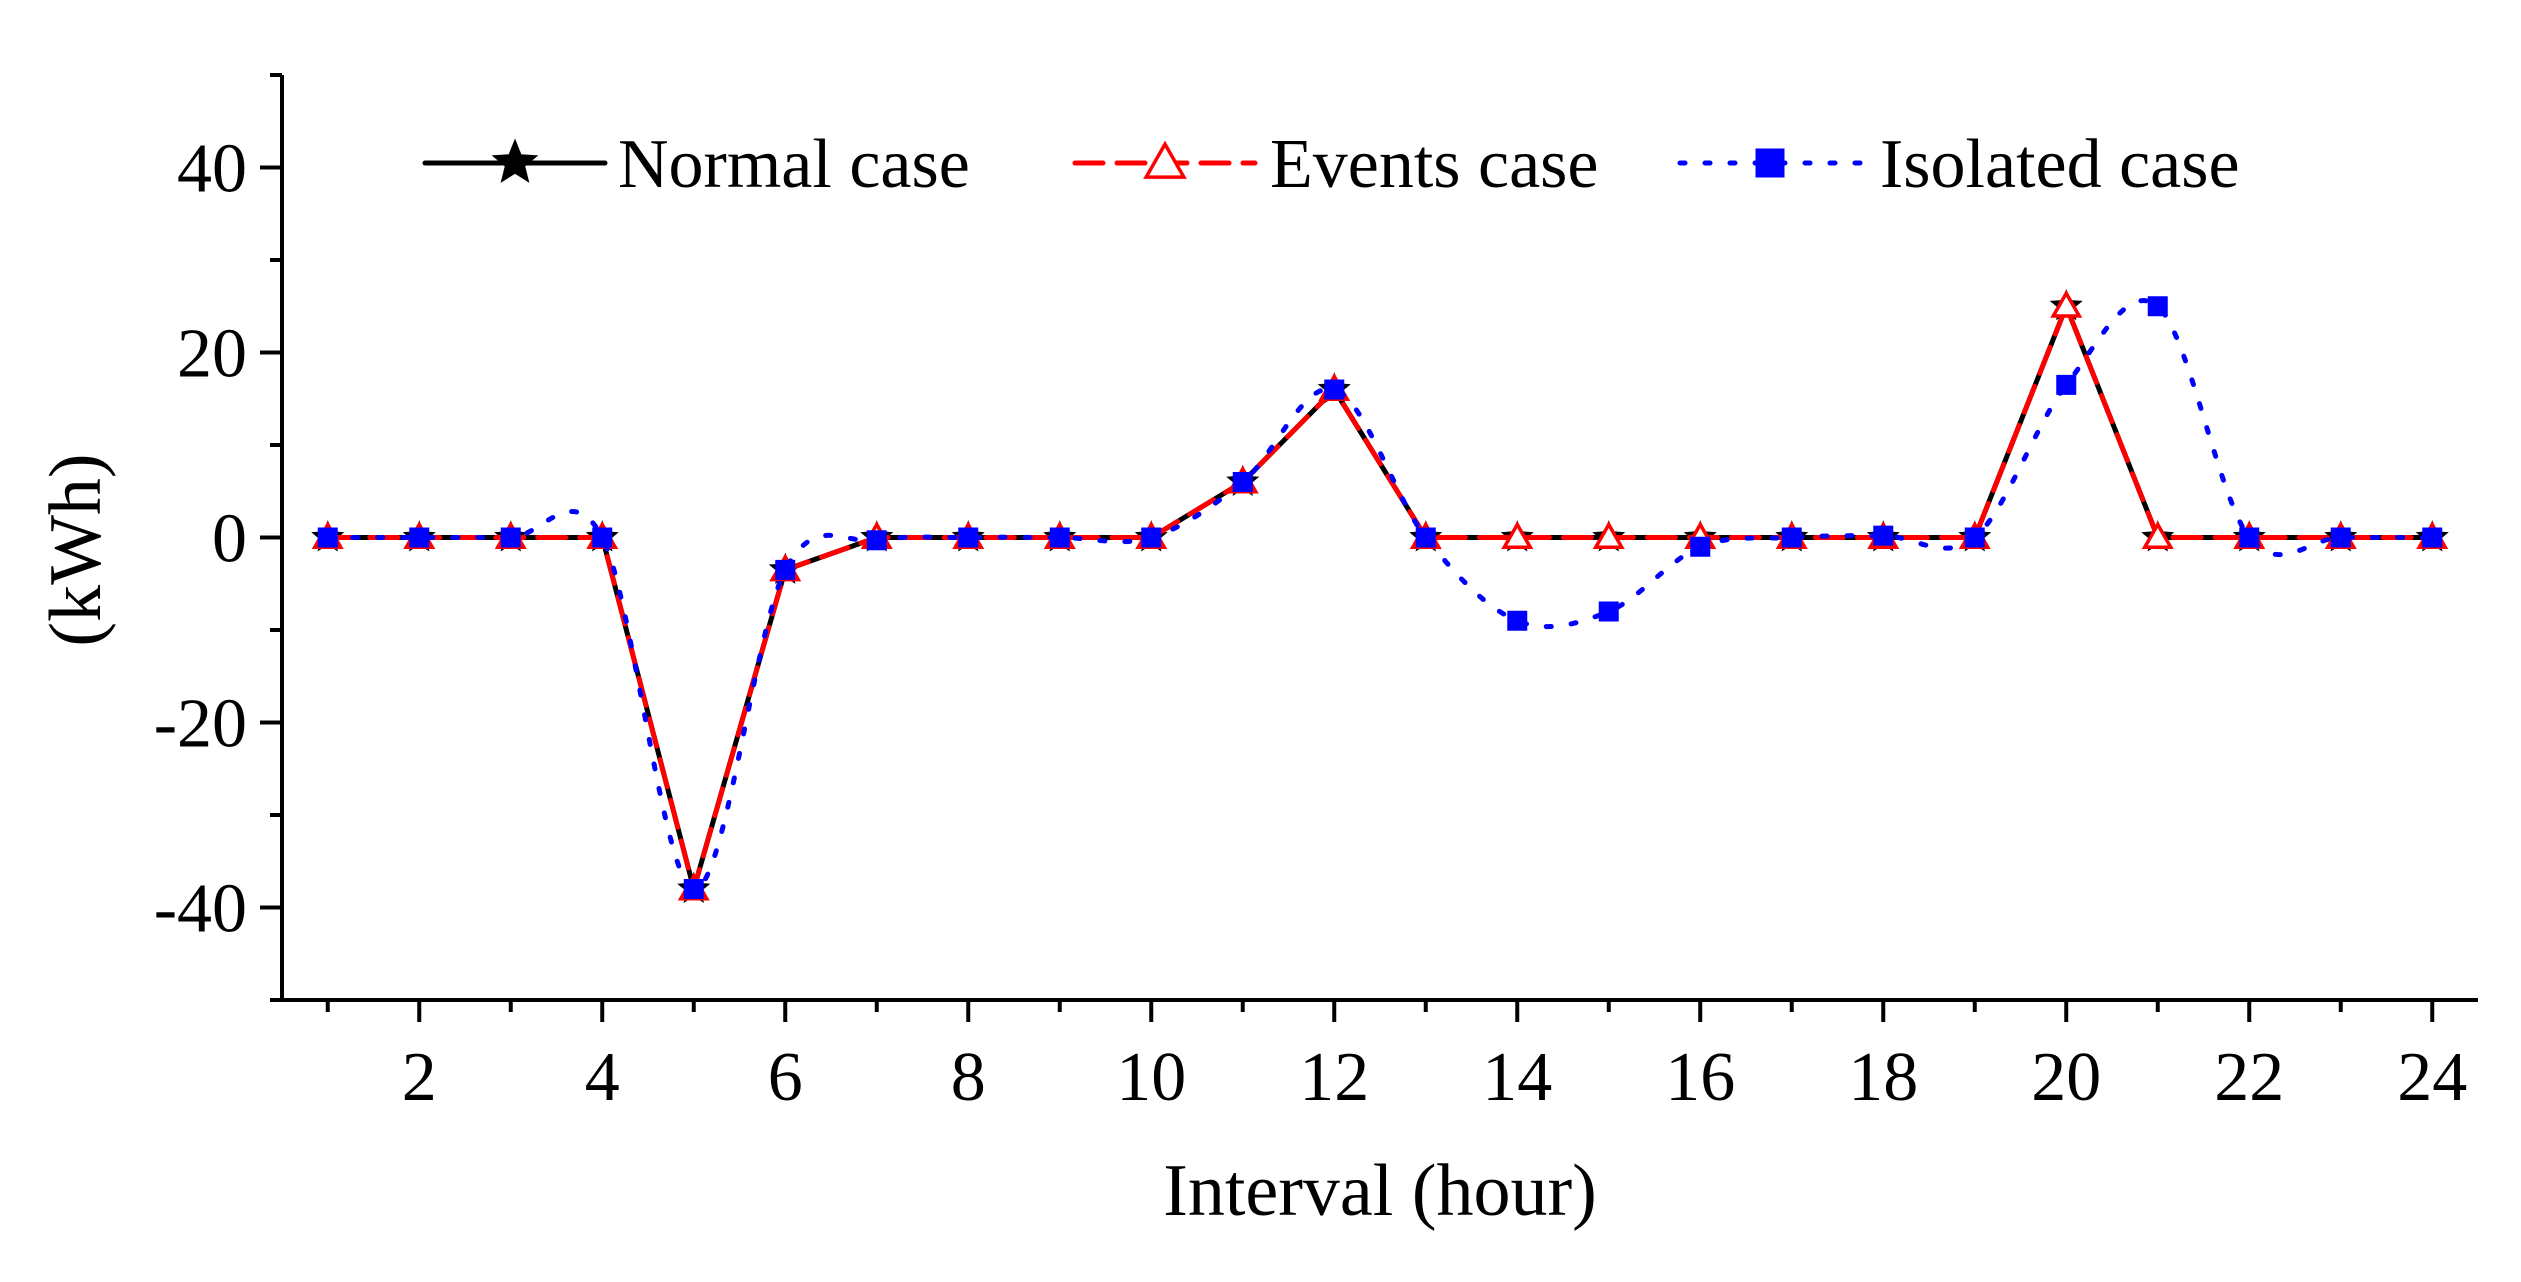 Image resolution: width=2521 pixels, height=1282 pixels. I want to click on legend: Normal case Events case Isolated case, so click(1331, 164).